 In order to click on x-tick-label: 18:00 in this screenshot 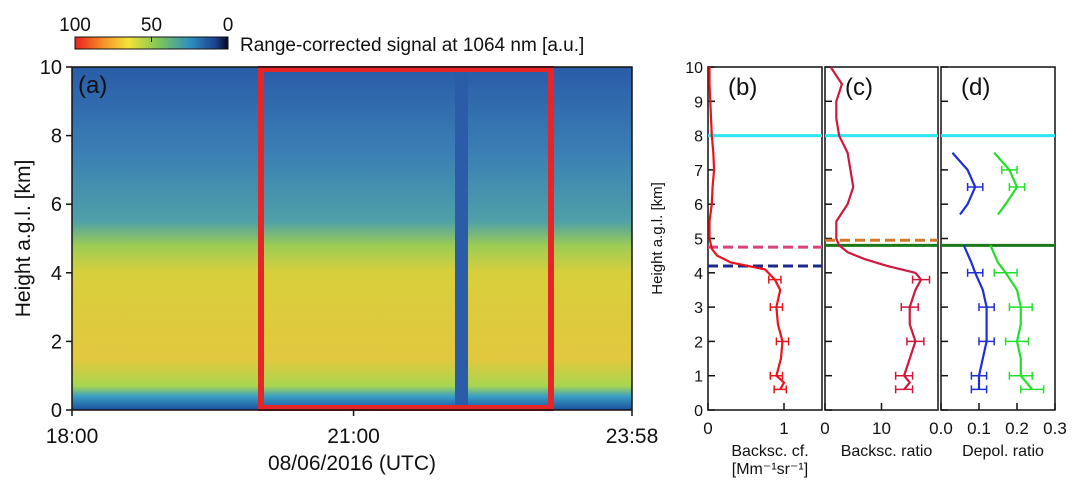, I will do `click(72, 436)`.